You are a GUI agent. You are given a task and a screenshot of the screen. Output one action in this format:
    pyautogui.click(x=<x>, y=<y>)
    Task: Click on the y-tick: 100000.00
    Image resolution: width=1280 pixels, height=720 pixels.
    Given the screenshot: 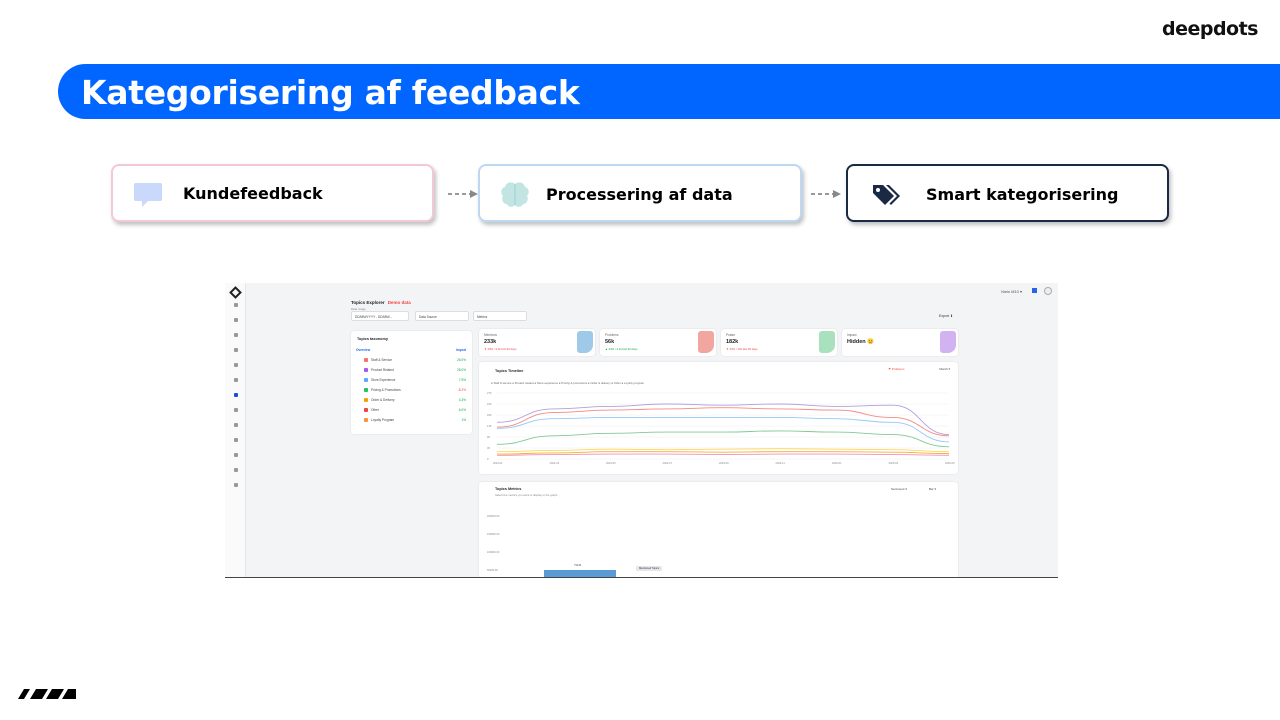 What is the action you would take?
    pyautogui.click(x=493, y=552)
    